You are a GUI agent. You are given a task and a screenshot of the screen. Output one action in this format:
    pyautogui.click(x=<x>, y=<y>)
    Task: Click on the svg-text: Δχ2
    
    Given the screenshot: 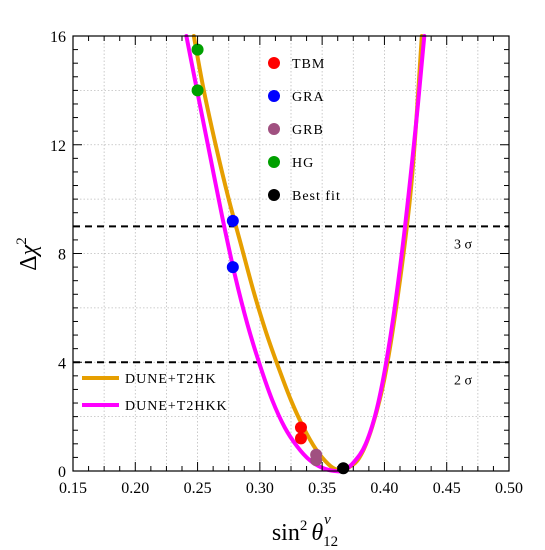 What is the action you would take?
    pyautogui.click(x=28, y=254)
    